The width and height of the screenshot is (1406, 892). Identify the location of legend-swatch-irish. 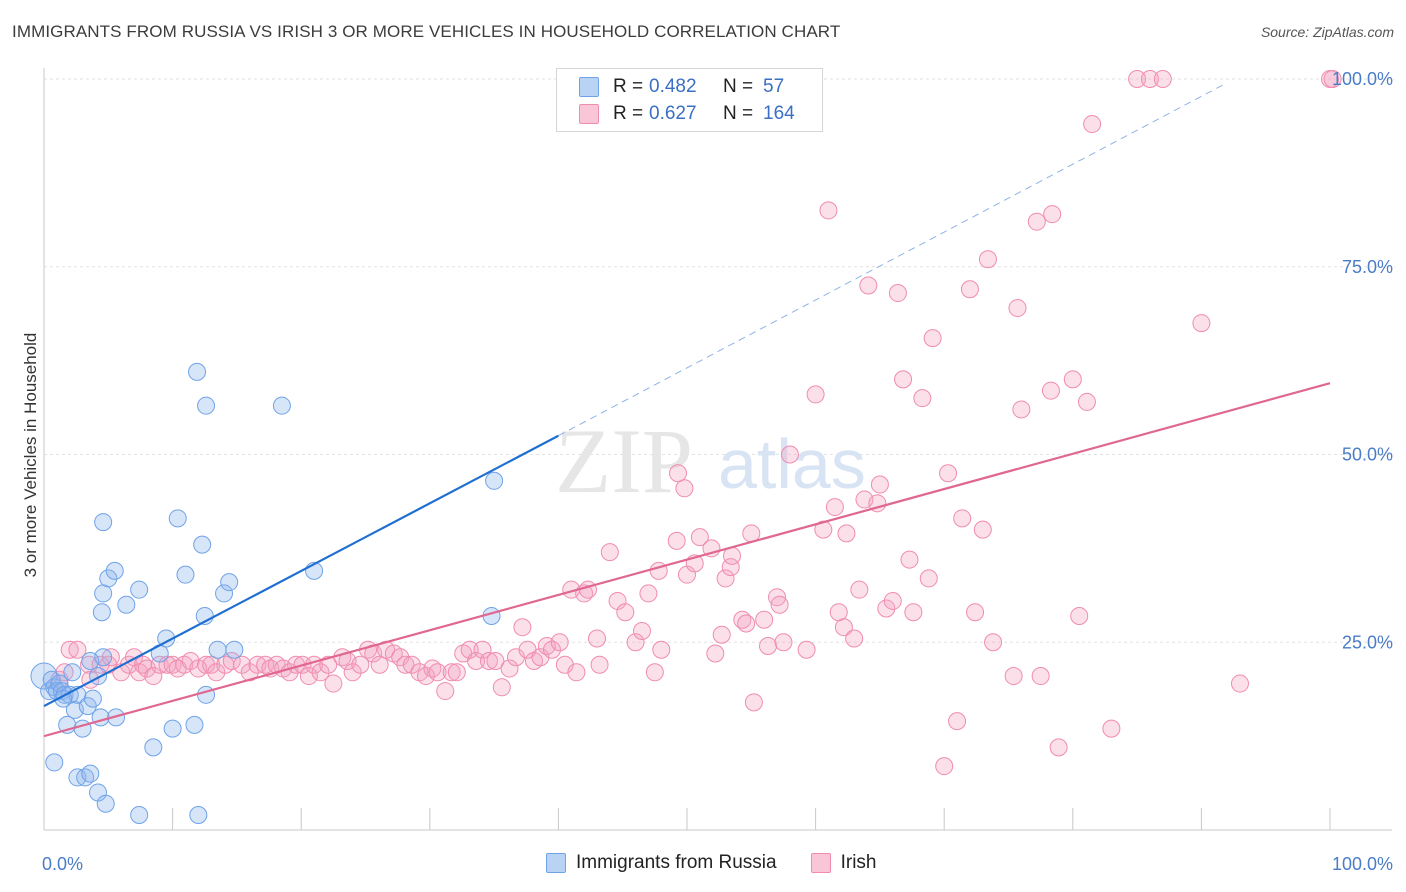
(589, 114).